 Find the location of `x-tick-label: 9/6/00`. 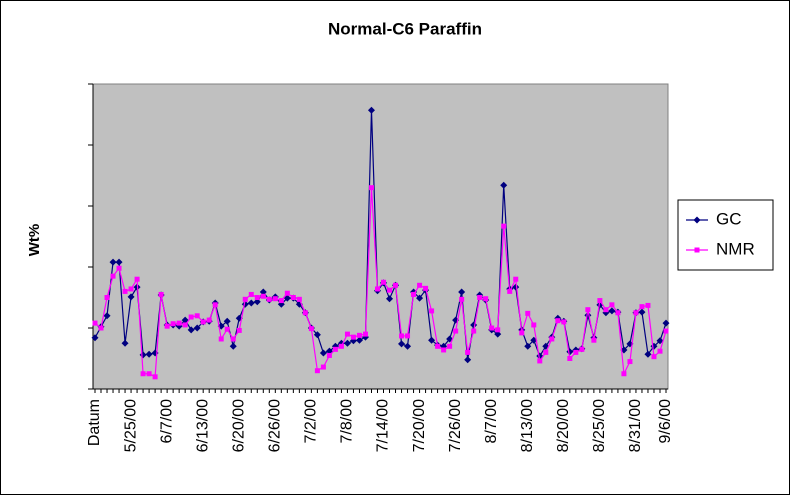

x-tick-label: 9/6/00 is located at coordinates (665, 421).